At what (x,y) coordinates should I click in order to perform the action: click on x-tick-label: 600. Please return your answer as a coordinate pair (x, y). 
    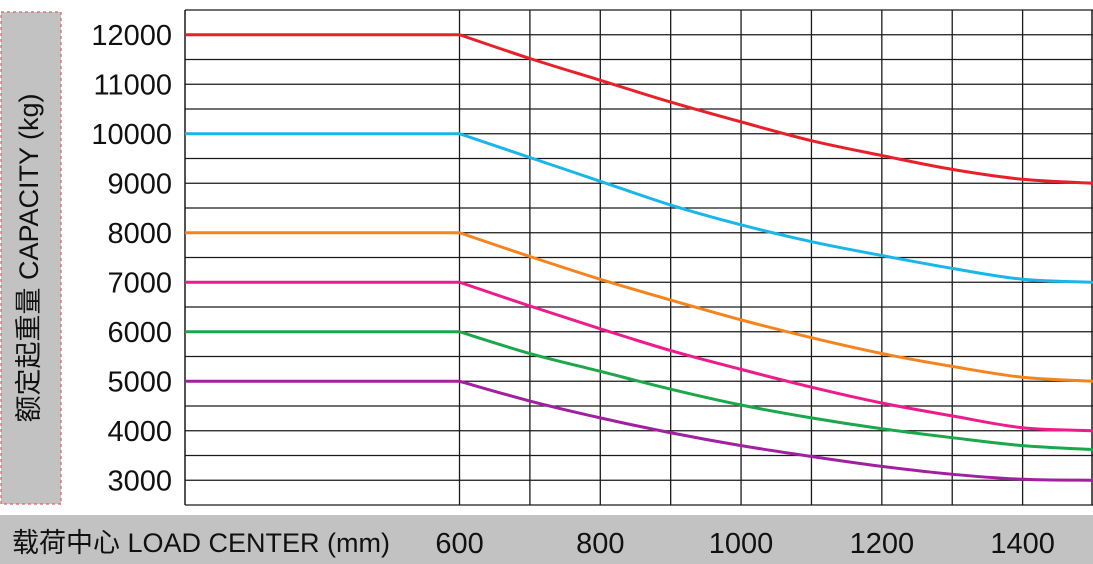
    Looking at the image, I should click on (459, 544).